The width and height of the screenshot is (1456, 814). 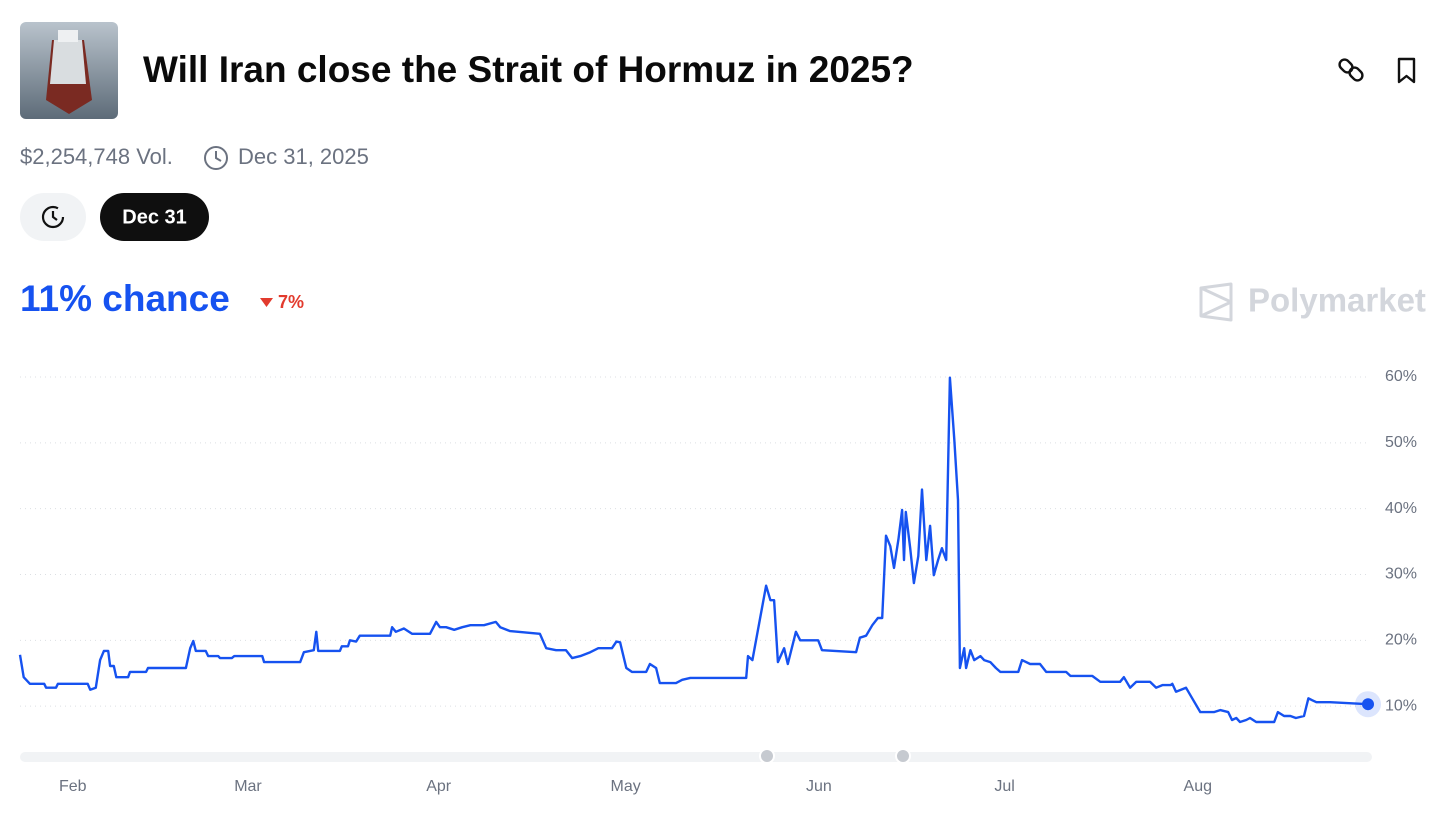 What do you see at coordinates (1401, 640) in the screenshot?
I see `y-tick-label: 20%` at bounding box center [1401, 640].